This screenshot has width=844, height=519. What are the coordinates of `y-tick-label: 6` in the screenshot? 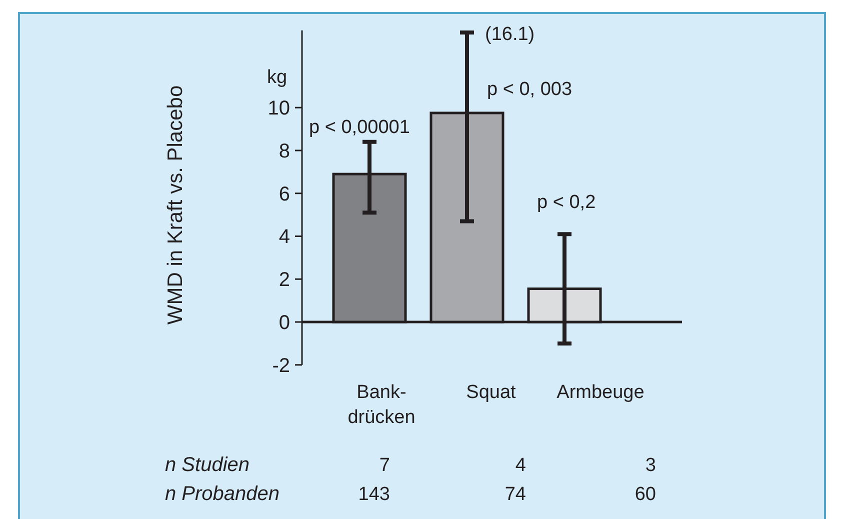 It's located at (284, 194).